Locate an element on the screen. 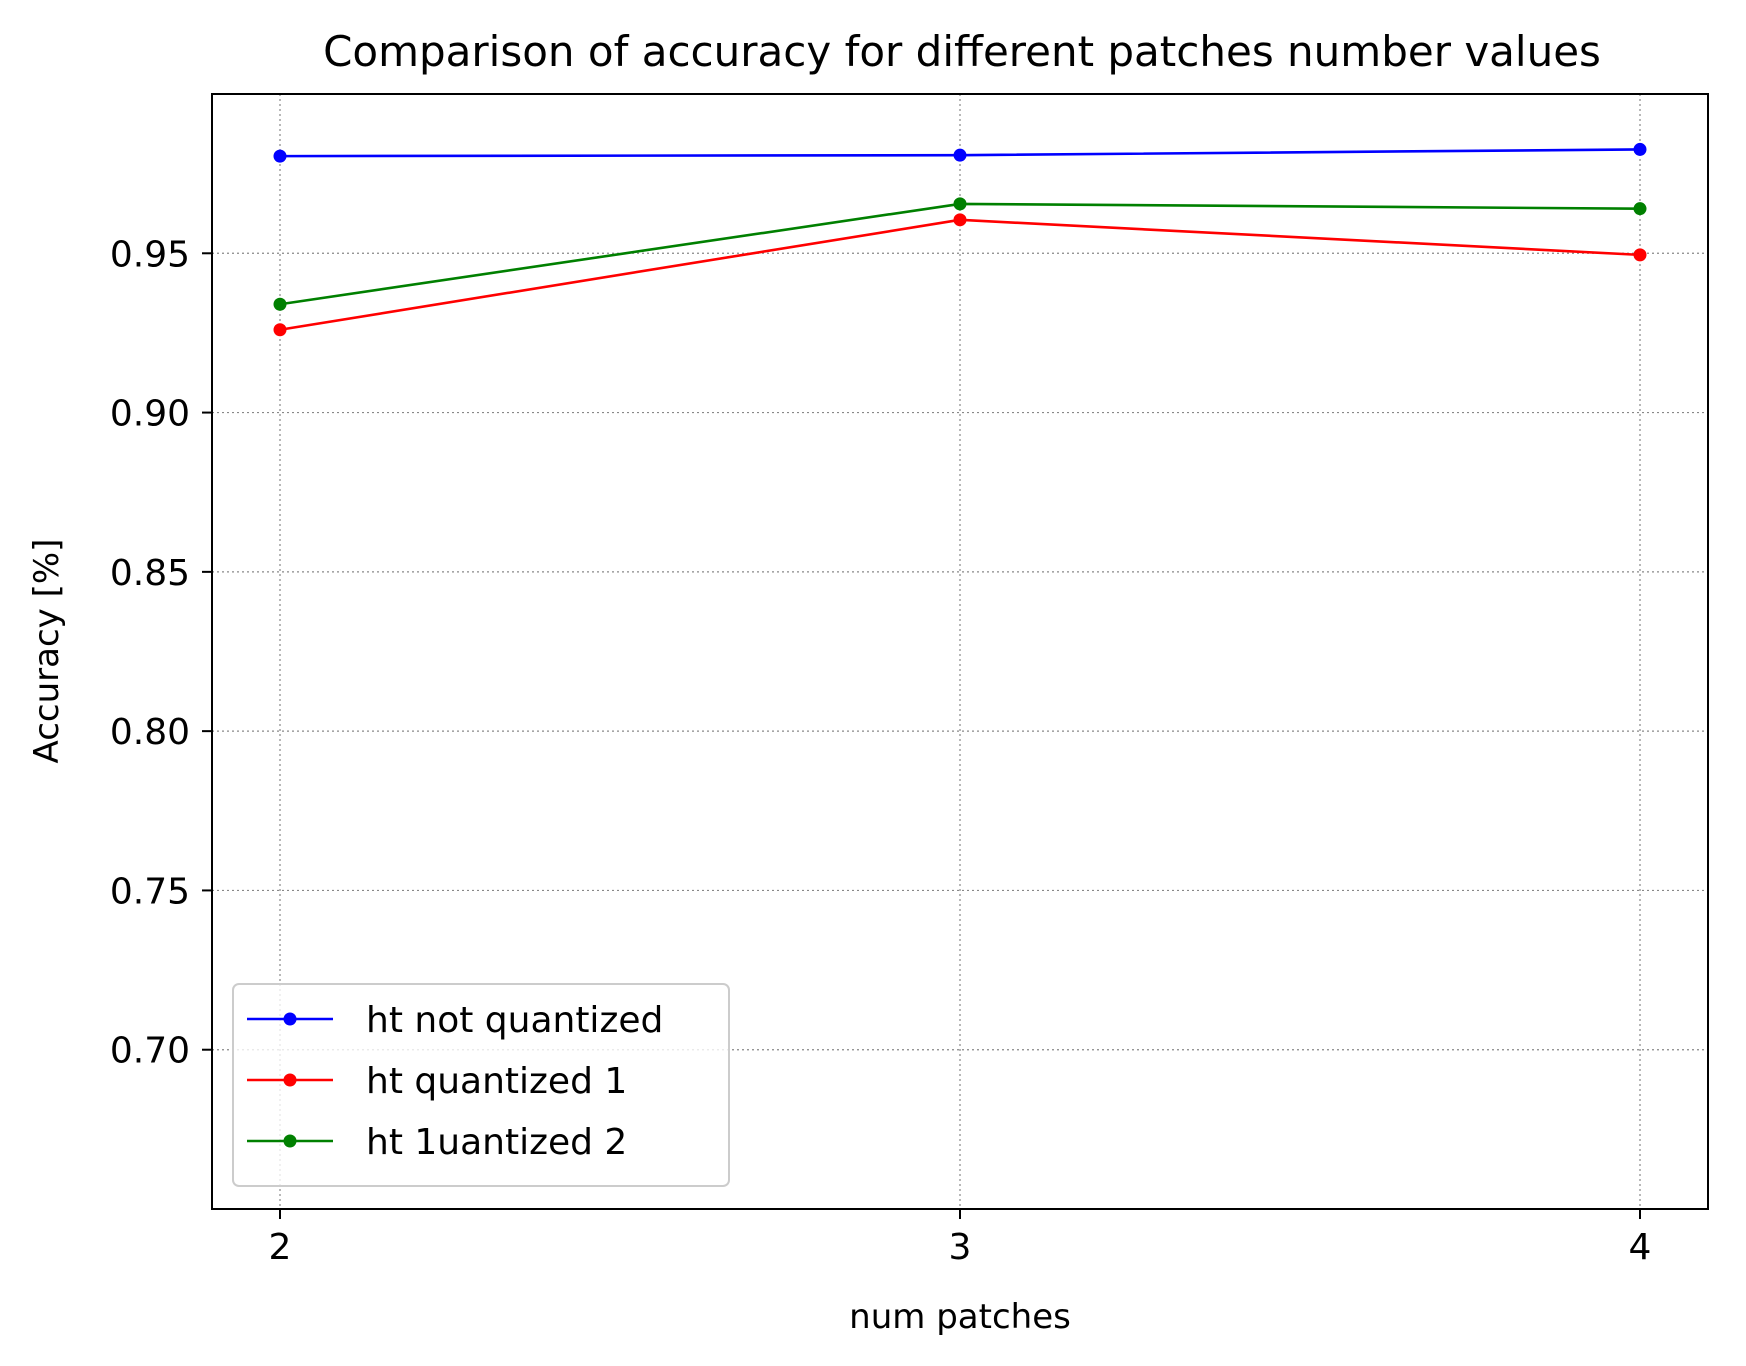  legend-entry: ht not quantized is located at coordinates (455, 1020).